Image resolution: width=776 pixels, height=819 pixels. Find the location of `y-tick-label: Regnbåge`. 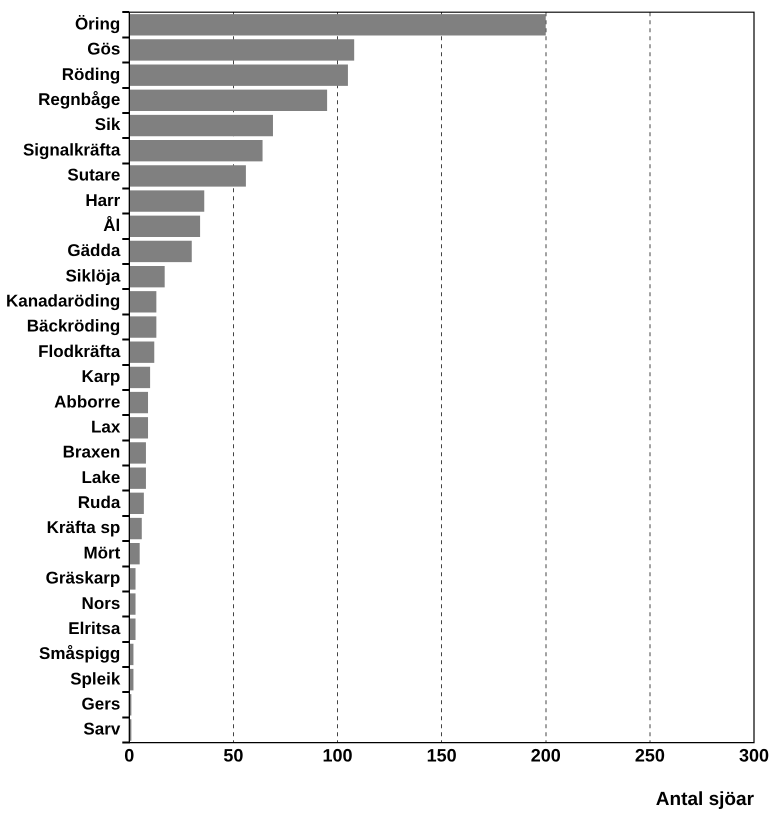

y-tick-label: Regnbåge is located at coordinates (79, 100).